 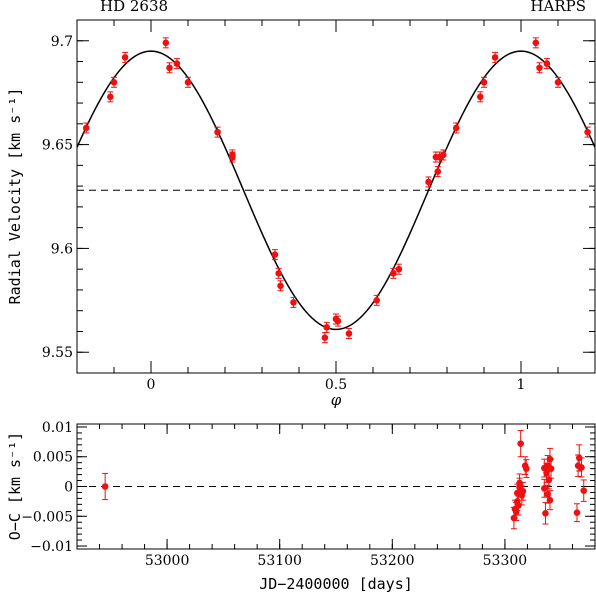 I want to click on rv-y-tick-label: 9.55, so click(x=57, y=353).